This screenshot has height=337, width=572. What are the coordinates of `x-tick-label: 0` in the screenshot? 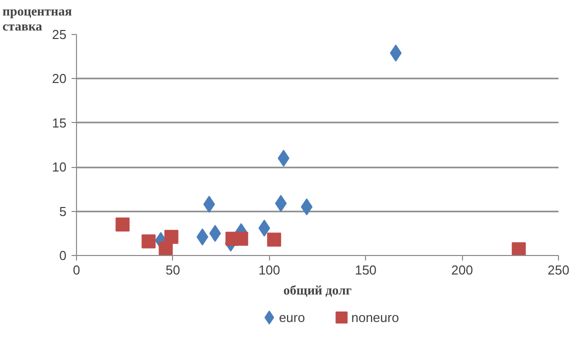 It's located at (76, 270).